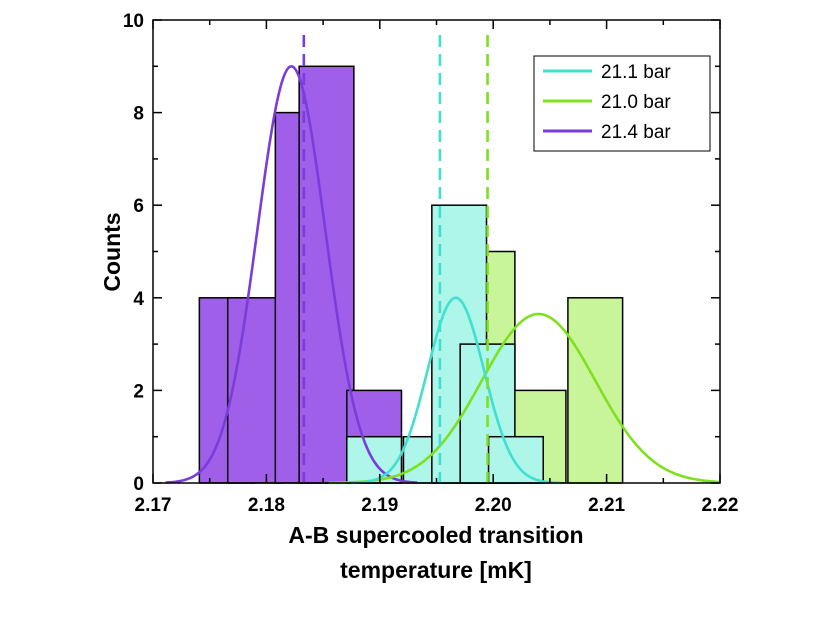 The width and height of the screenshot is (830, 642). I want to click on y-tick-label: 0, so click(138, 484).